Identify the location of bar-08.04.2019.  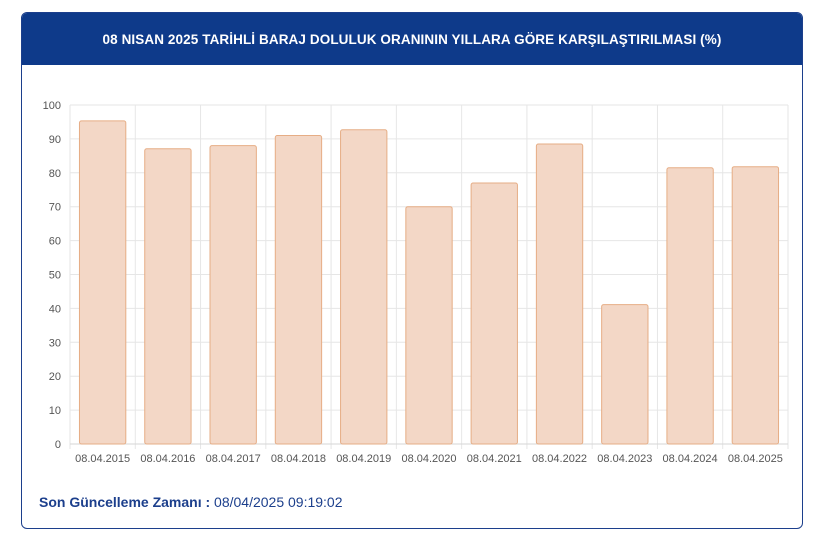
(364, 287).